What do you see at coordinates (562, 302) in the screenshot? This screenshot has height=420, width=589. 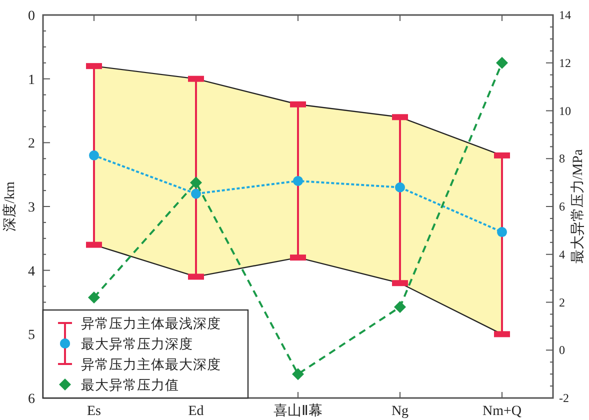 I see `y2-tick-label: 2` at bounding box center [562, 302].